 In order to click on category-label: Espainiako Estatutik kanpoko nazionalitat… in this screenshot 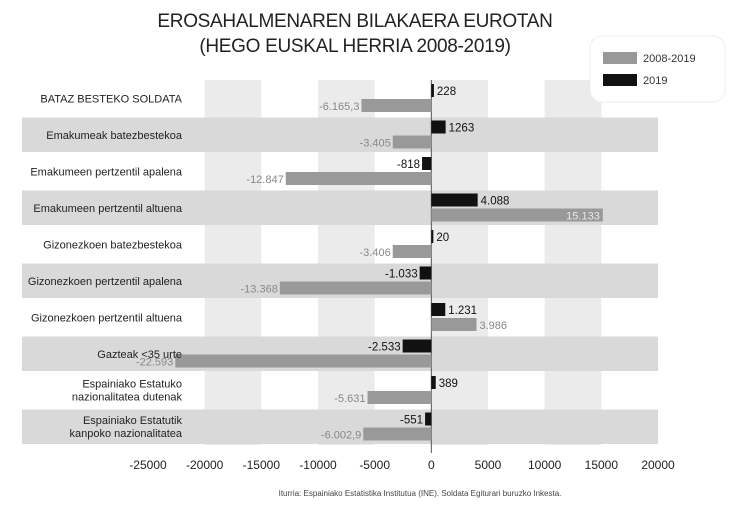, I will do `click(125, 427)`.